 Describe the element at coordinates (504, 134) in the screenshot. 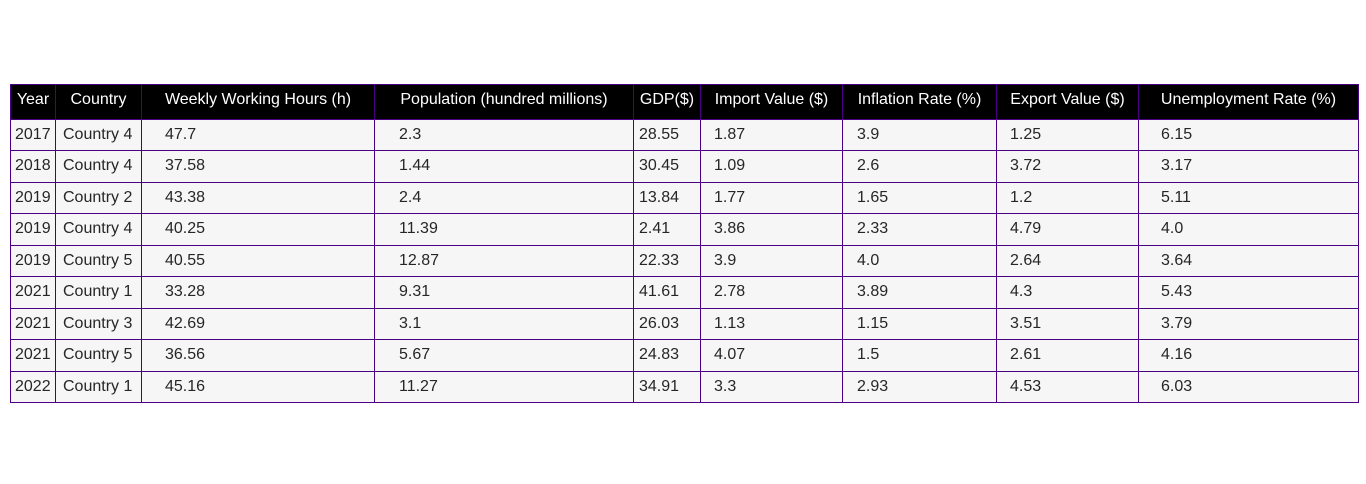

I see `table-cell-population: 2.3` at that location.